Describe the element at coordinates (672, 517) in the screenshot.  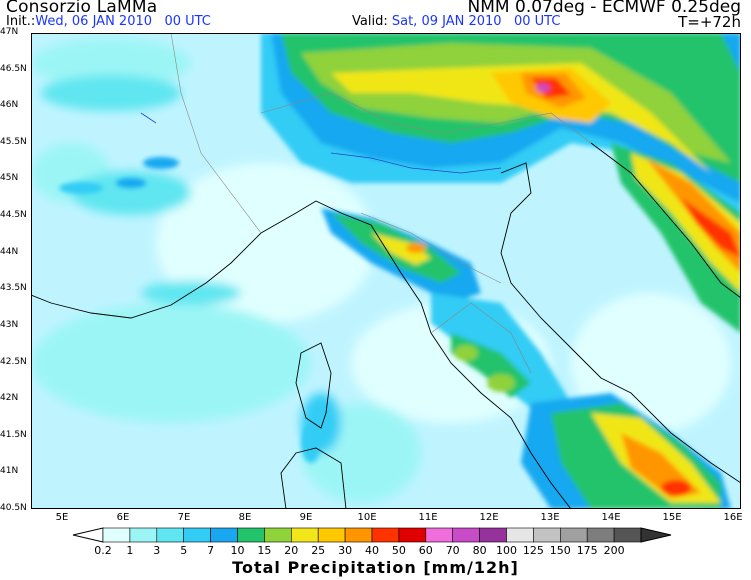
I see `lon-label: 15E` at that location.